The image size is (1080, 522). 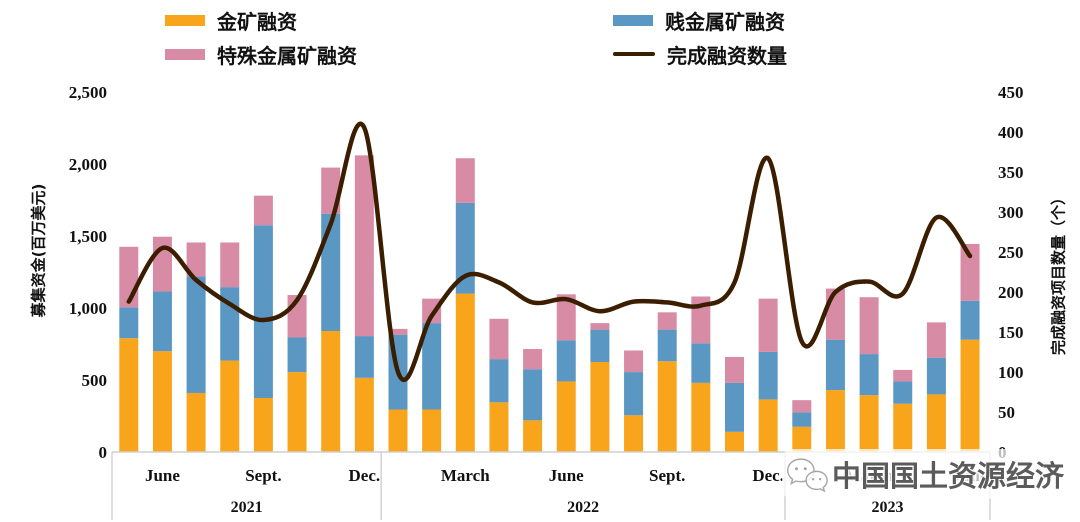 I want to click on x-year-label: 2022, so click(x=583, y=507).